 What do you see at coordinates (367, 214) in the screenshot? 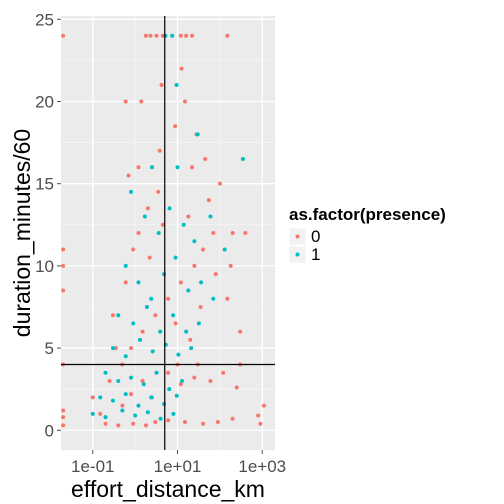
I see `legend-title: as.factor(presence)` at bounding box center [367, 214].